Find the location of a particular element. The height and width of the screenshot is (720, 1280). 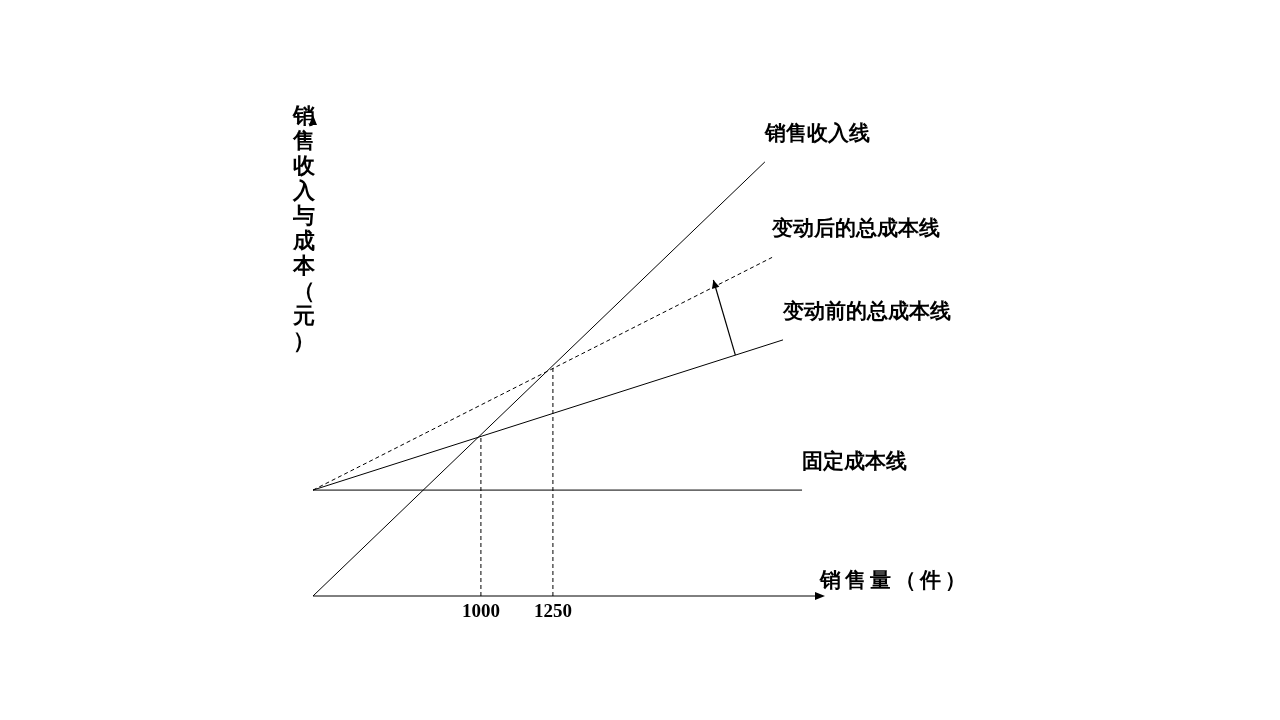

series-label: 固定成本线 is located at coordinates (855, 461).